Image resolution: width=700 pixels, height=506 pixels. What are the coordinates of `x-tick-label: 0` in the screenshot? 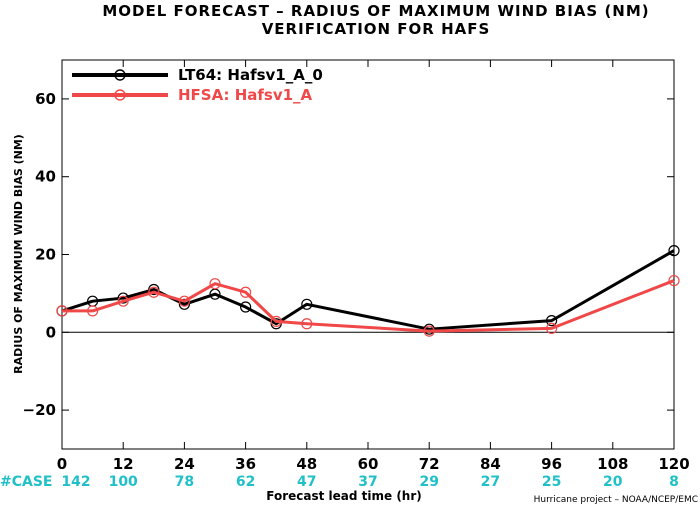 It's located at (62, 464).